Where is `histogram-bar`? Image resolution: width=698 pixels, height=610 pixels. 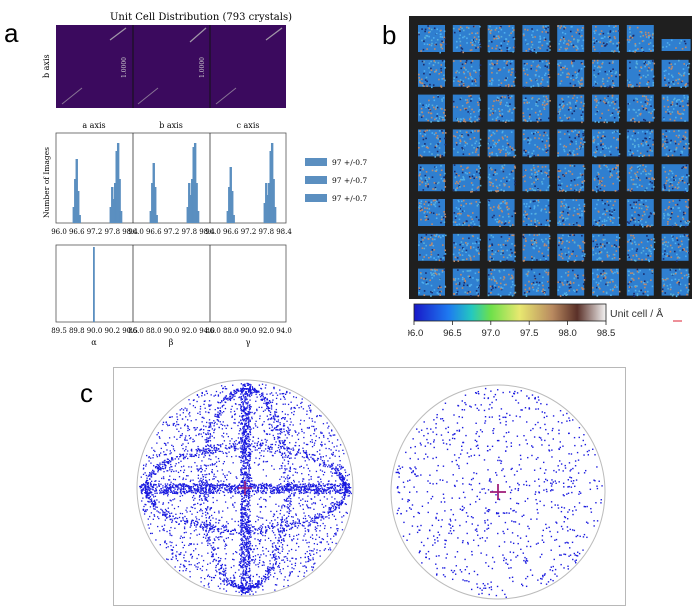
histogram-bar is located at coordinates (275, 215).